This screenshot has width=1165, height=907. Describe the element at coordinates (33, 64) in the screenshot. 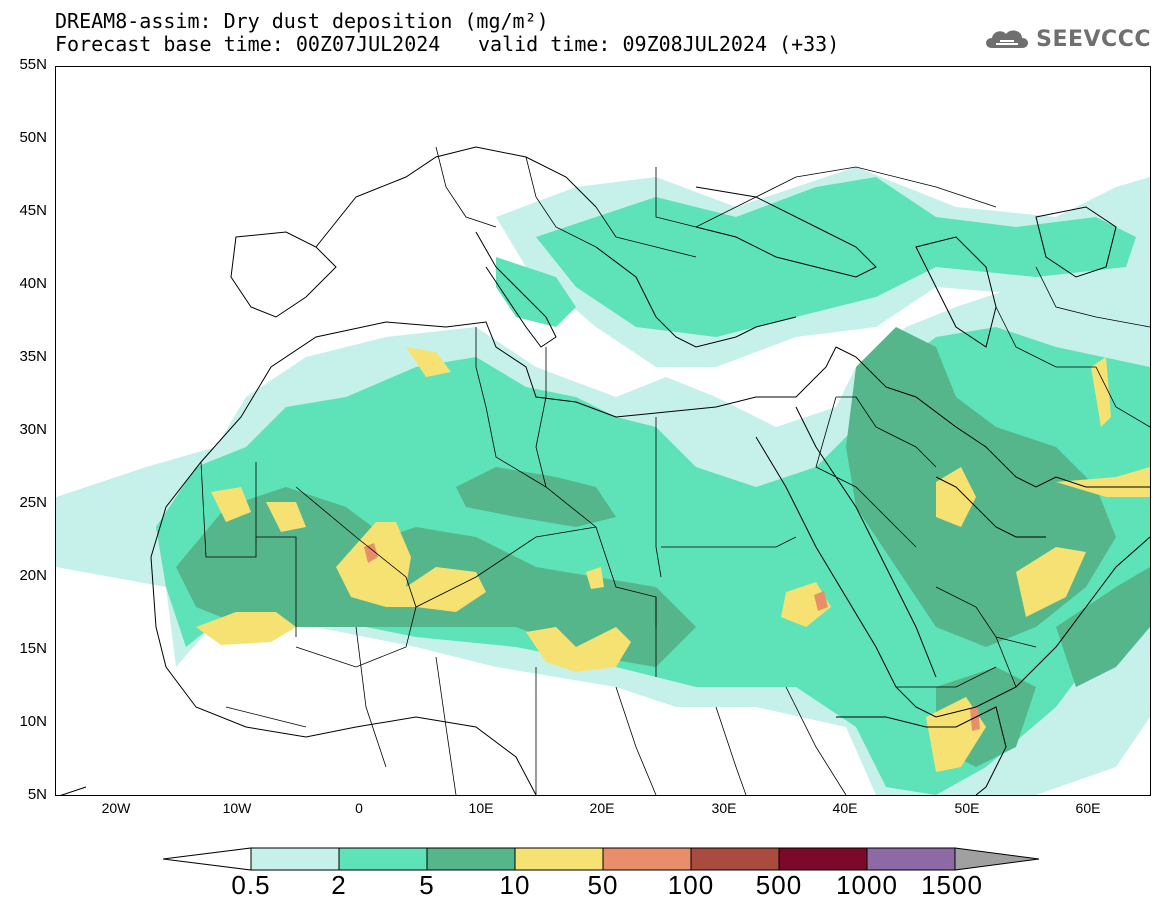

I see `lat-label-55n: 55N` at that location.